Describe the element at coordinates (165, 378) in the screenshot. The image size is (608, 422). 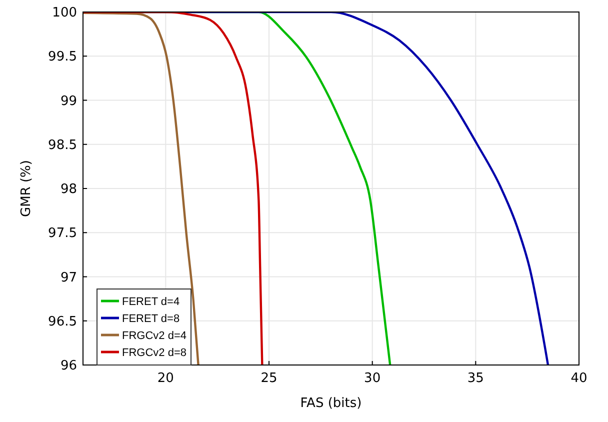
I see `x-tick-label: 20` at that location.